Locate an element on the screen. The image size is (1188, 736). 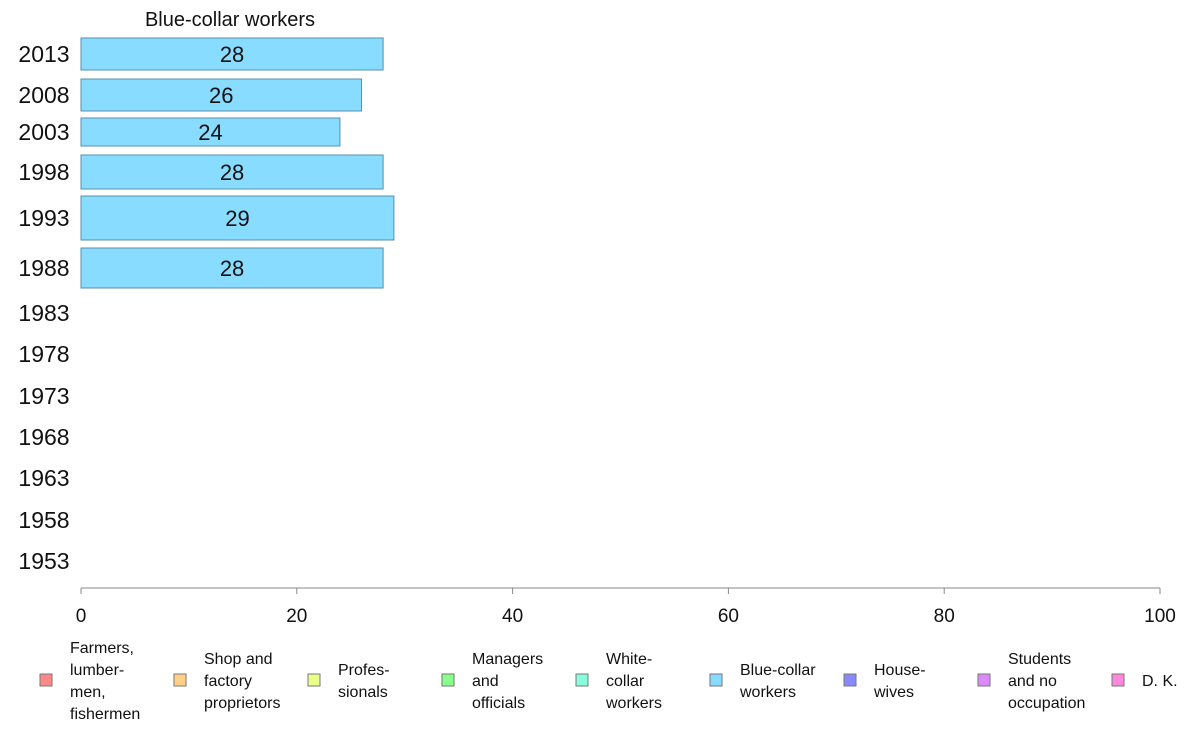
legend-label: Students and no occupation is located at coordinates (1046, 681).